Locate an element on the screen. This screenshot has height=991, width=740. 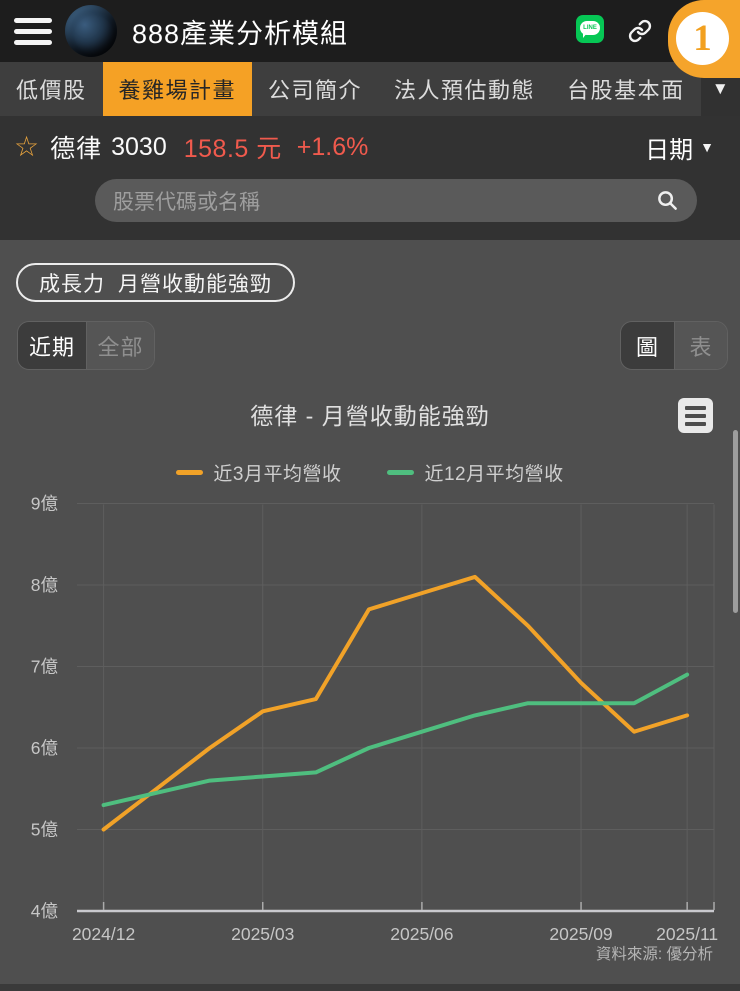
y-axis-label: 8億 is located at coordinates (44, 585).